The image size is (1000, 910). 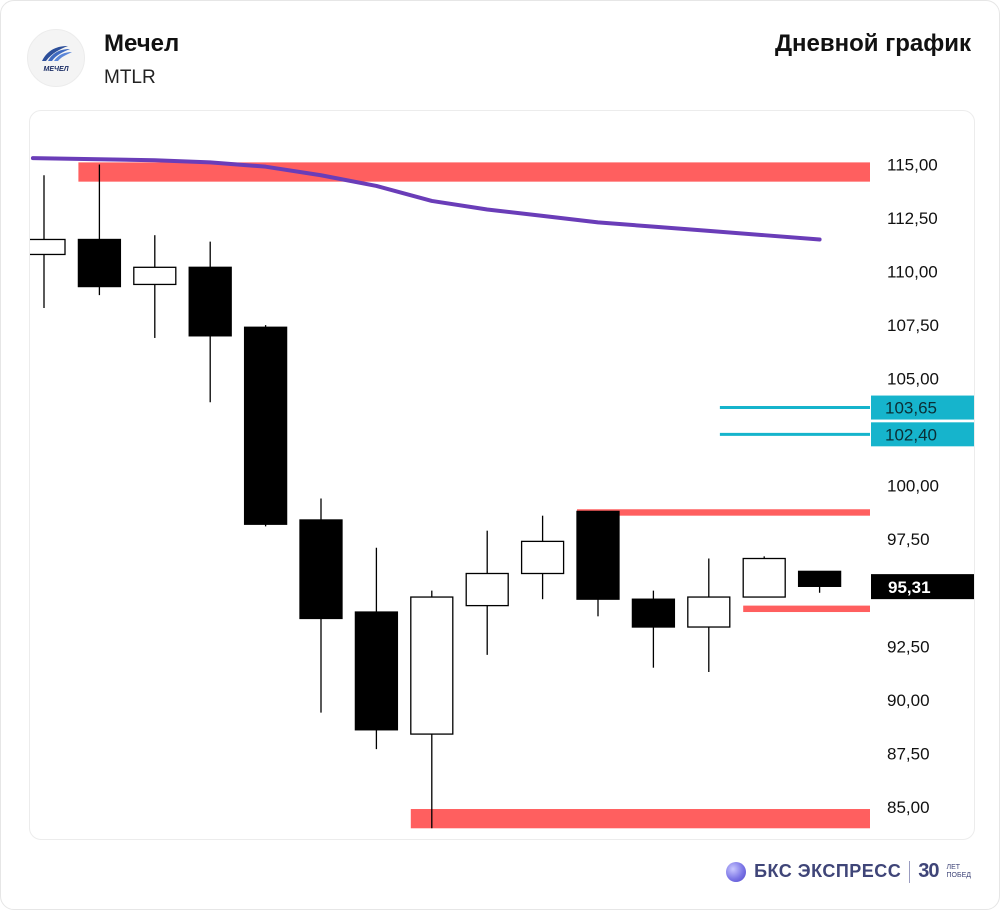 I want to click on level-tag-label-2: 102,40, so click(x=911, y=434).